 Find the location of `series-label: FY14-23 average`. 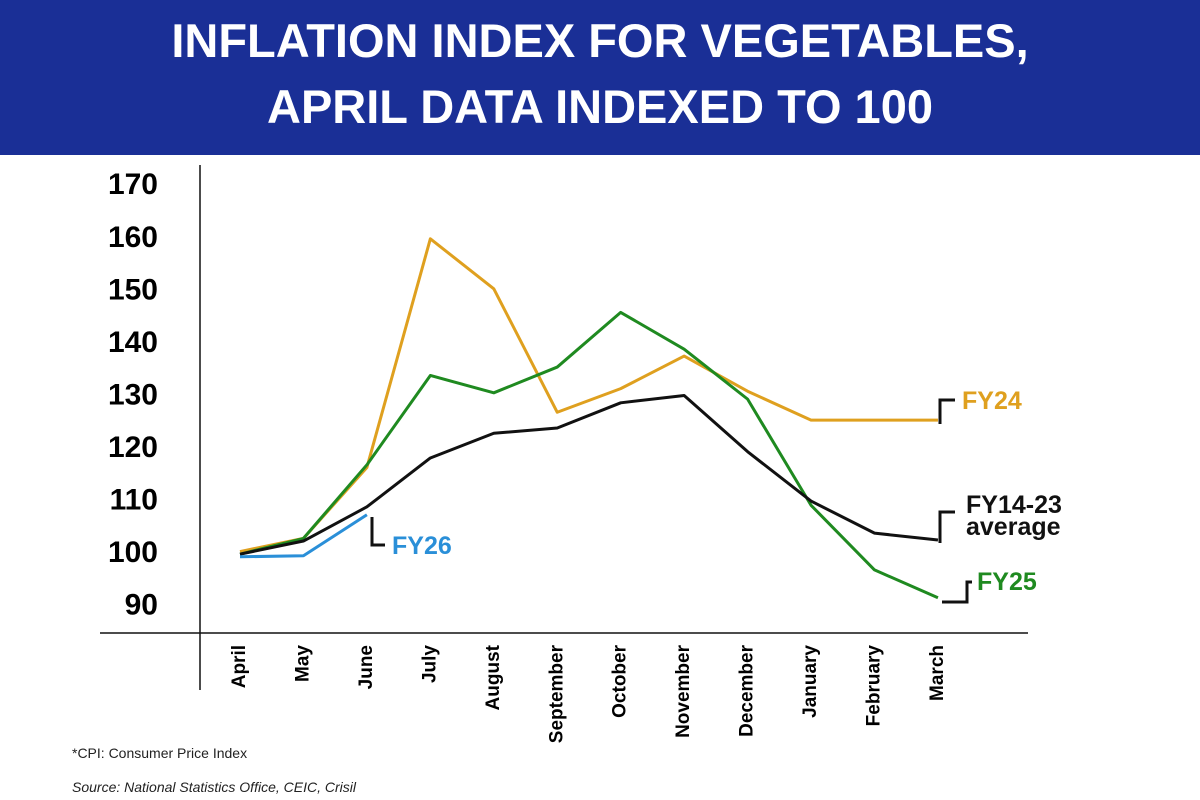

series-label: FY14-23 average is located at coordinates (1014, 516).